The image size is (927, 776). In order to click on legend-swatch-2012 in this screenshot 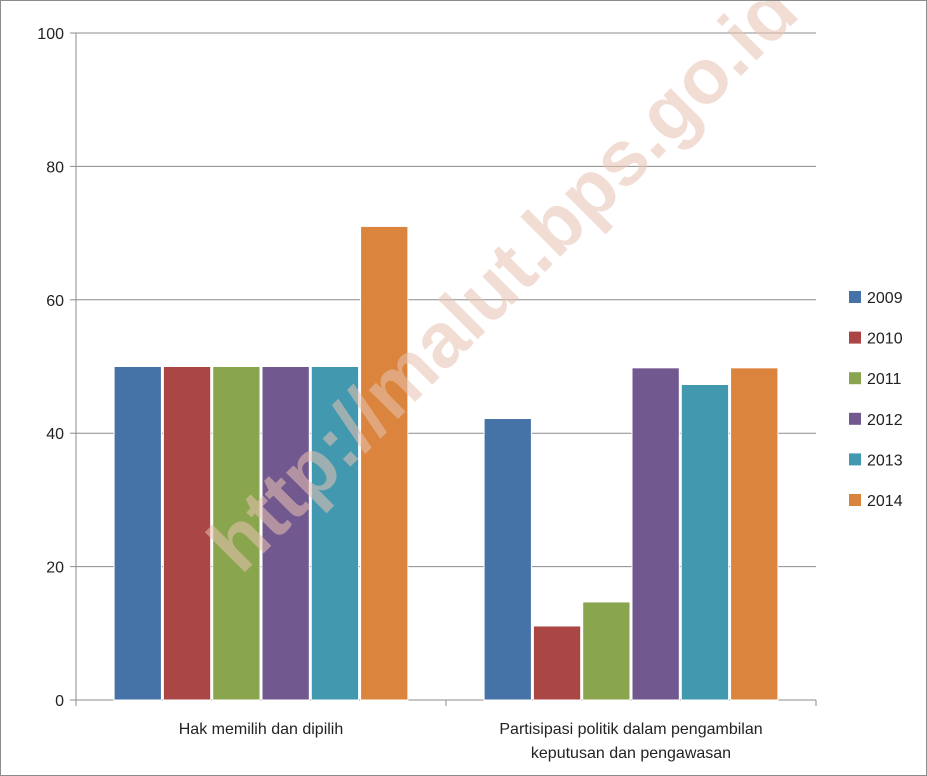, I will do `click(855, 418)`.